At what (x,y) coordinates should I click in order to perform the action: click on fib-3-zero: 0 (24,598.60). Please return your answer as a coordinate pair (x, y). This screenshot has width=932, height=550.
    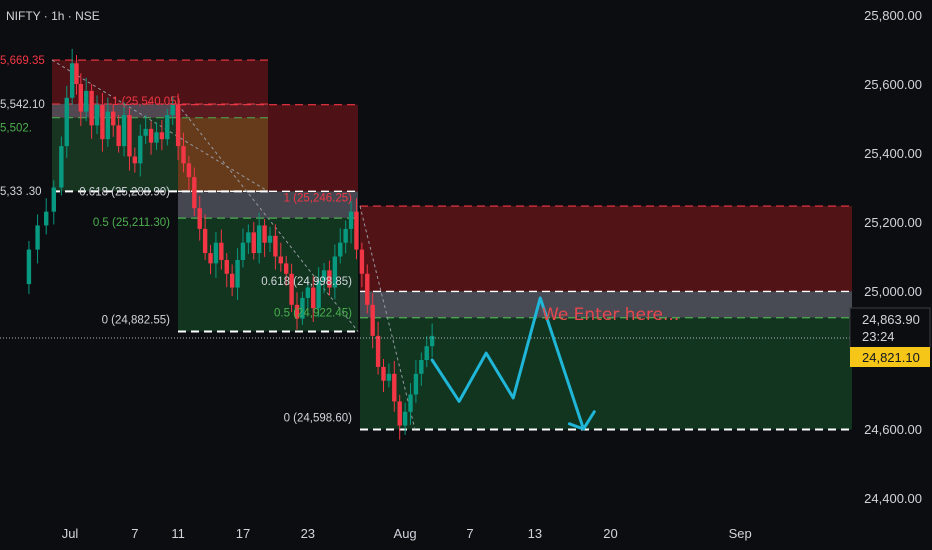
    Looking at the image, I should click on (318, 418).